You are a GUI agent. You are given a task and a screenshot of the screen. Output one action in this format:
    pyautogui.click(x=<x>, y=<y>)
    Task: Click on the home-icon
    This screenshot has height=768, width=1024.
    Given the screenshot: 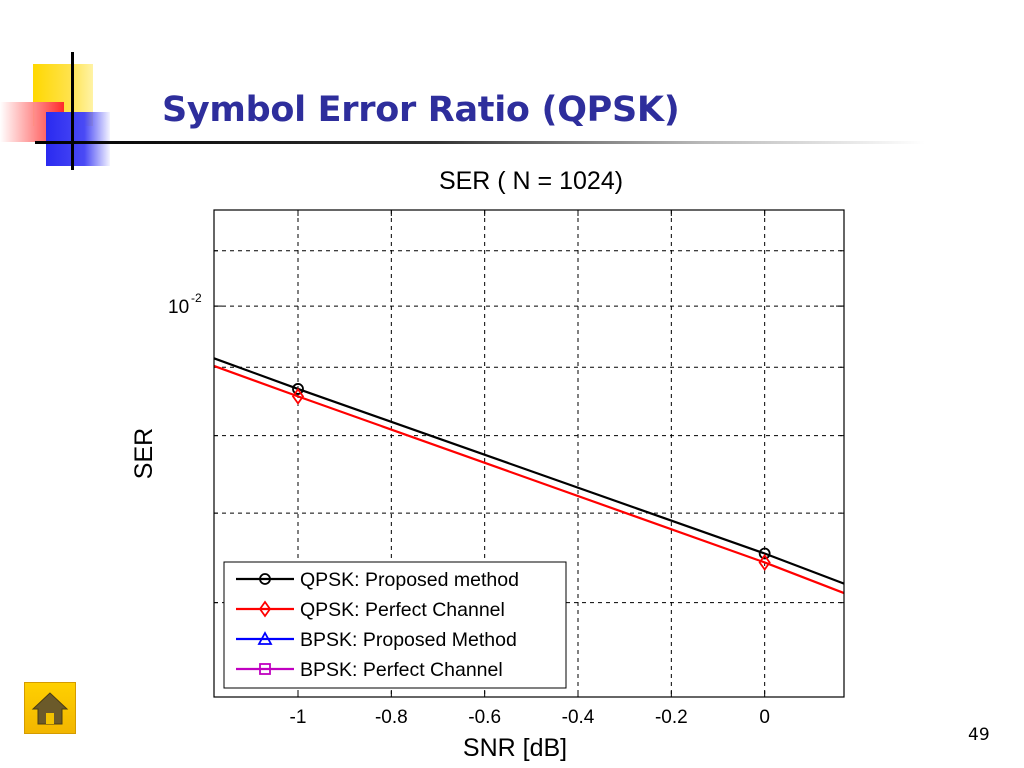 What is the action you would take?
    pyautogui.click(x=50, y=708)
    